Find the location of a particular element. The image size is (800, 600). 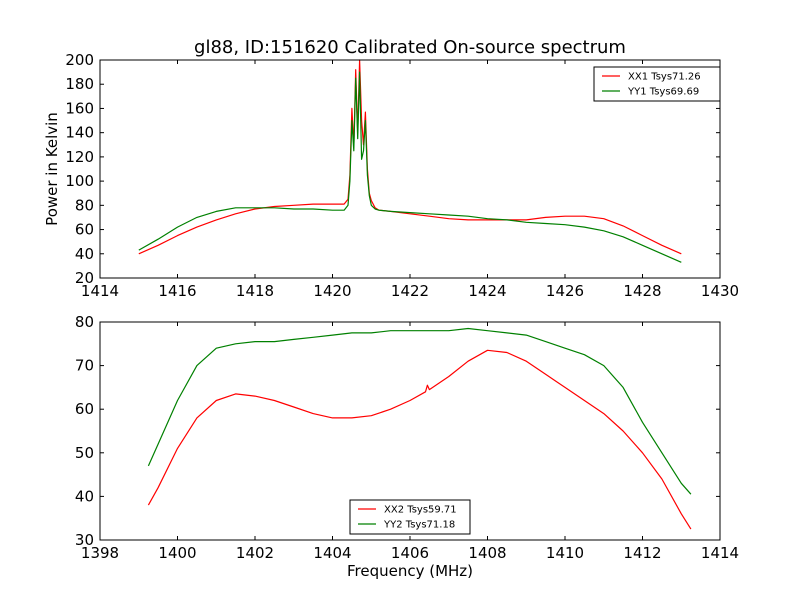

legend-label: YY2 Tsys71.18 is located at coordinates (419, 525).